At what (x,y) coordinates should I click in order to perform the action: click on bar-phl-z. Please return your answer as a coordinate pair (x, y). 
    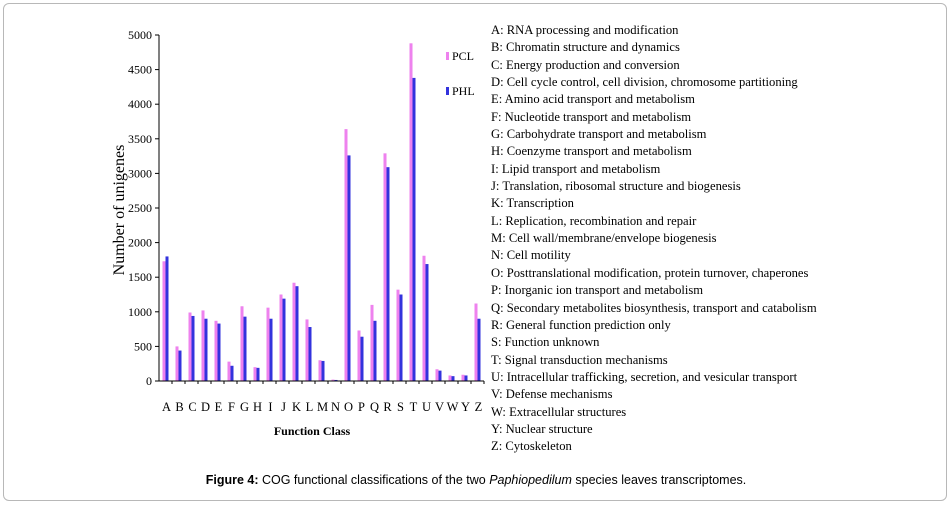
    Looking at the image, I should click on (479, 349).